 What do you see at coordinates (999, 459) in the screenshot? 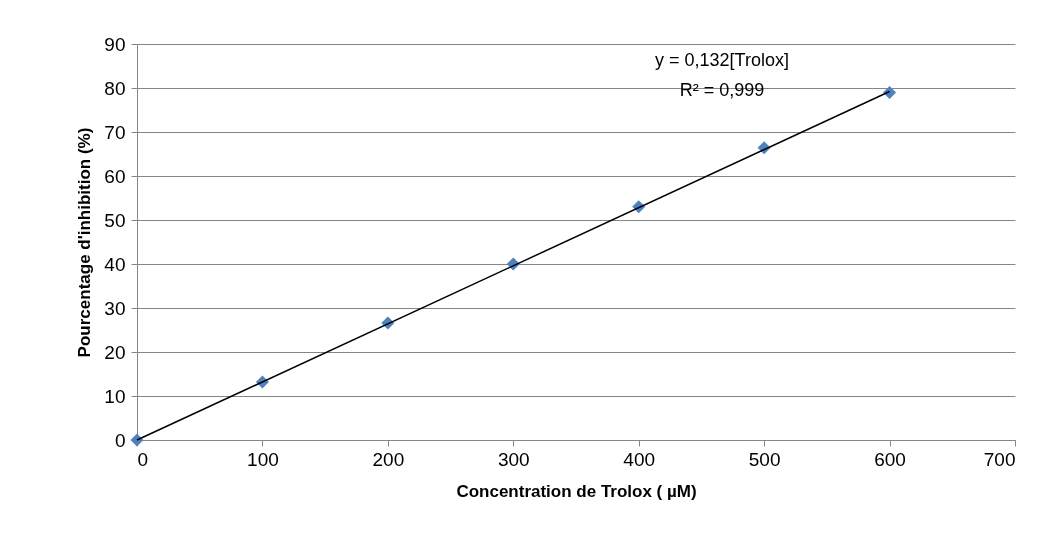
I see `x-tick-label: 700` at bounding box center [999, 459].